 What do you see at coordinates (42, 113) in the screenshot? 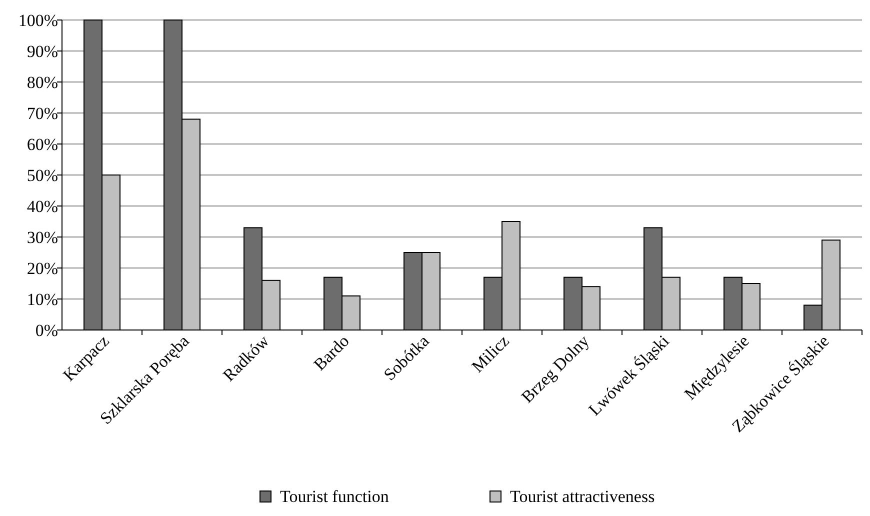
I see `y-tick-label: 70%` at bounding box center [42, 113].